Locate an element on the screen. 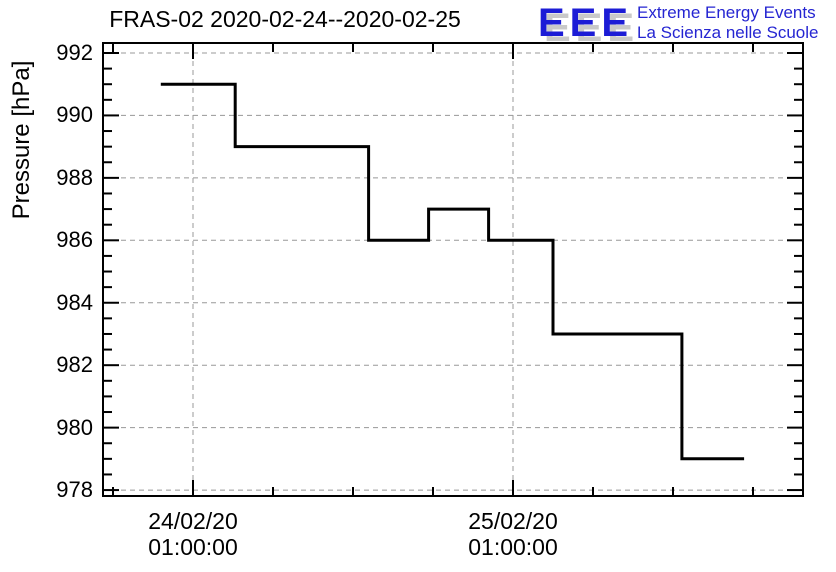 The width and height of the screenshot is (836, 572). y-tick-label: 984 is located at coordinates (74, 302).